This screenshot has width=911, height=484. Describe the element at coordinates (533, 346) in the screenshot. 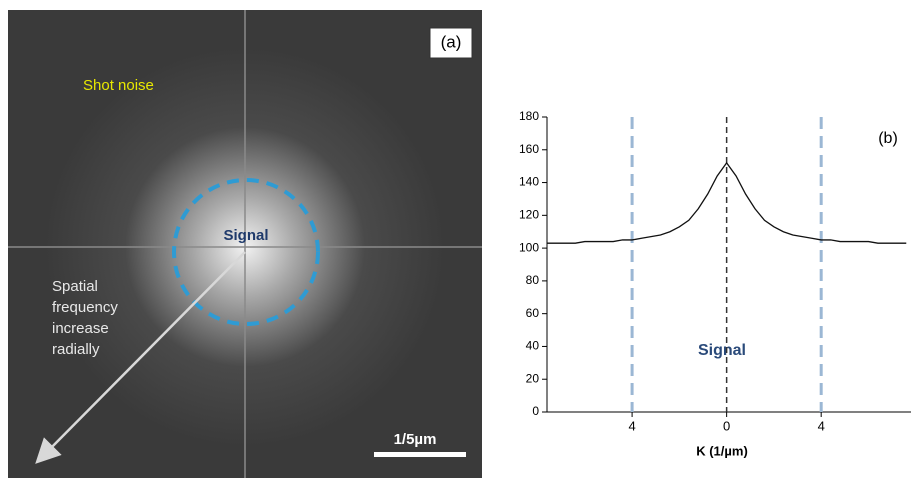

I see `y-tick-label: 40` at that location.